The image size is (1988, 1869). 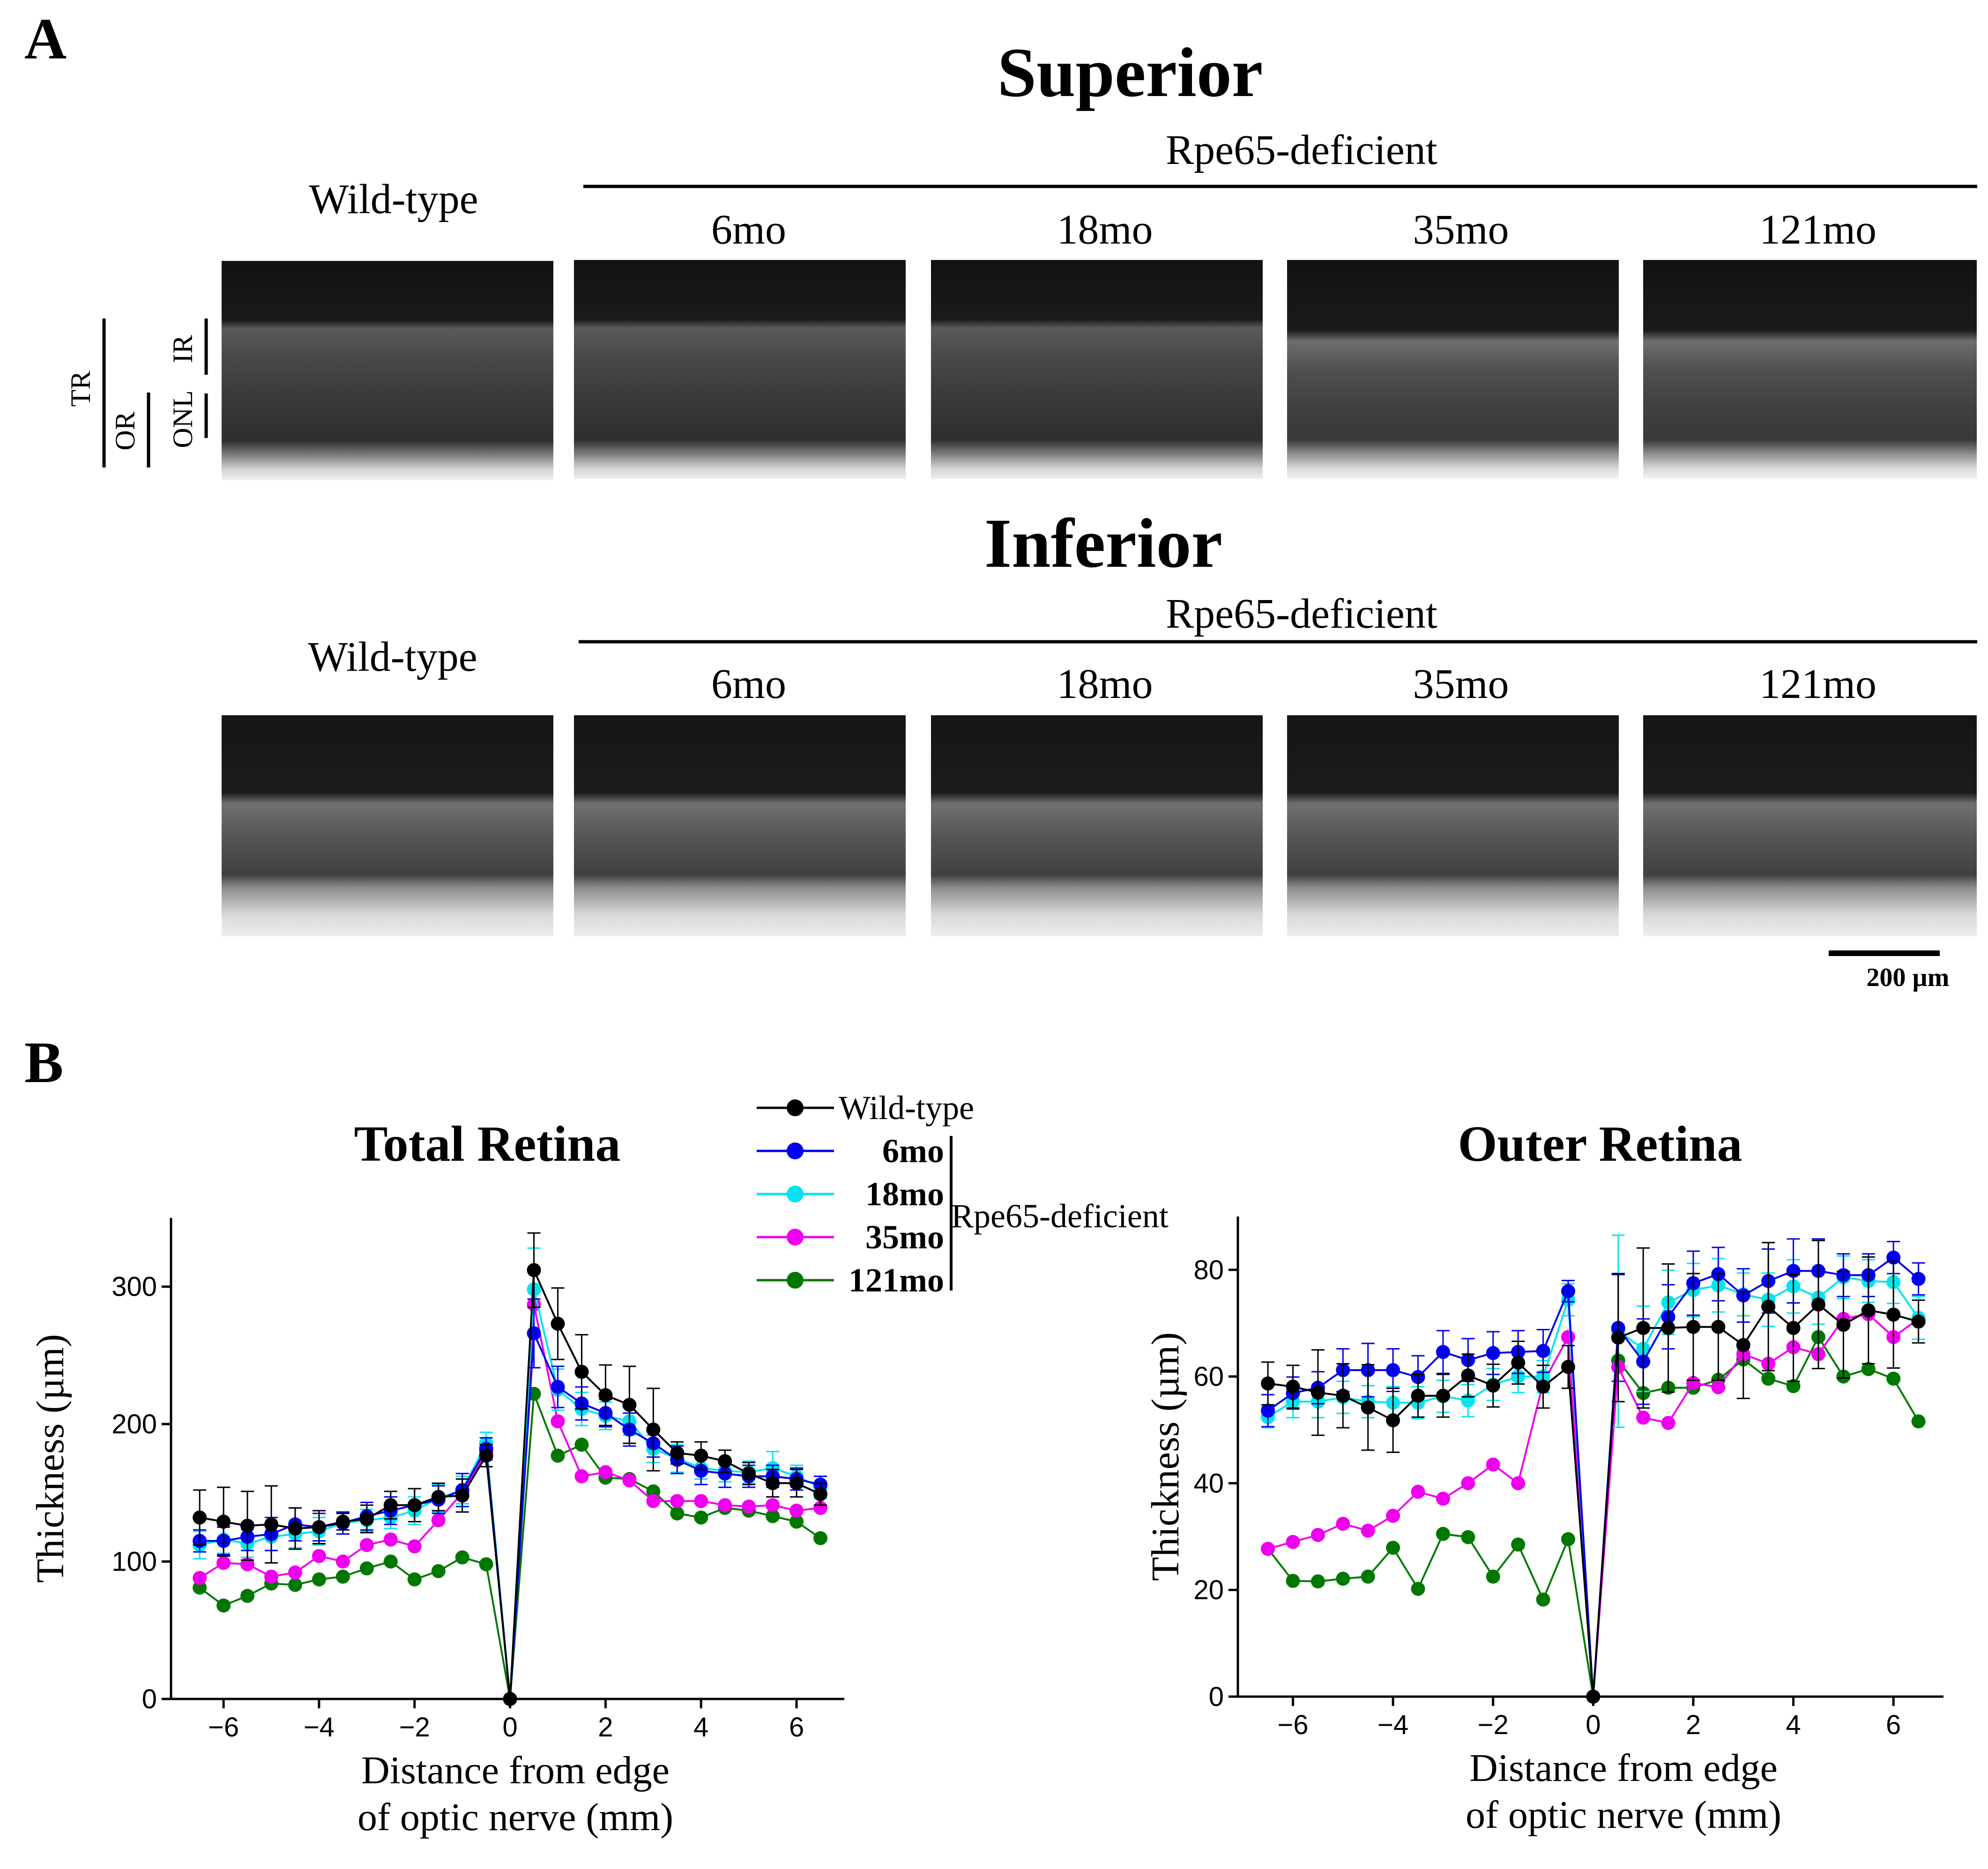 I want to click on inferior-oct-images, so click(x=1100, y=825).